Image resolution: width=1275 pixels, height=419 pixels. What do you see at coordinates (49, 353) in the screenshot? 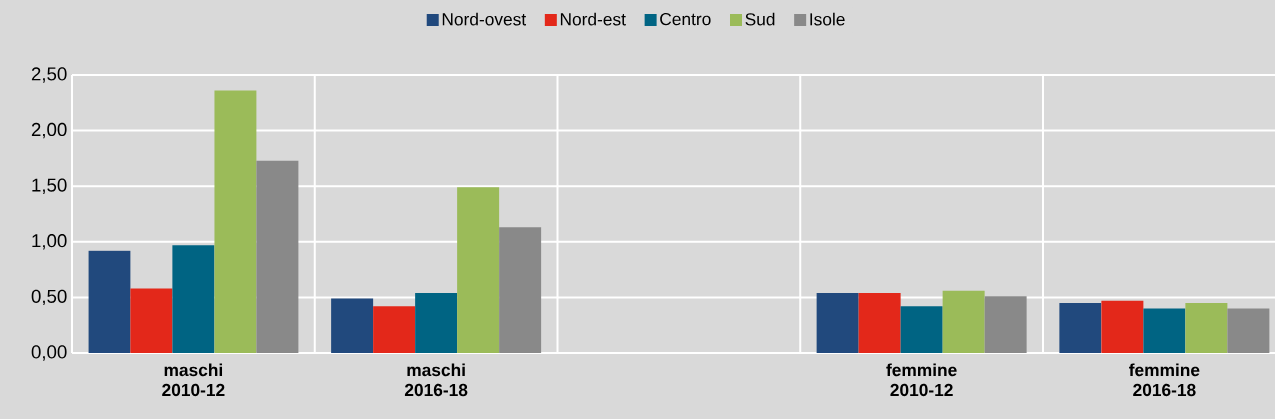
I see `y-tick-label: 0,00` at bounding box center [49, 353].